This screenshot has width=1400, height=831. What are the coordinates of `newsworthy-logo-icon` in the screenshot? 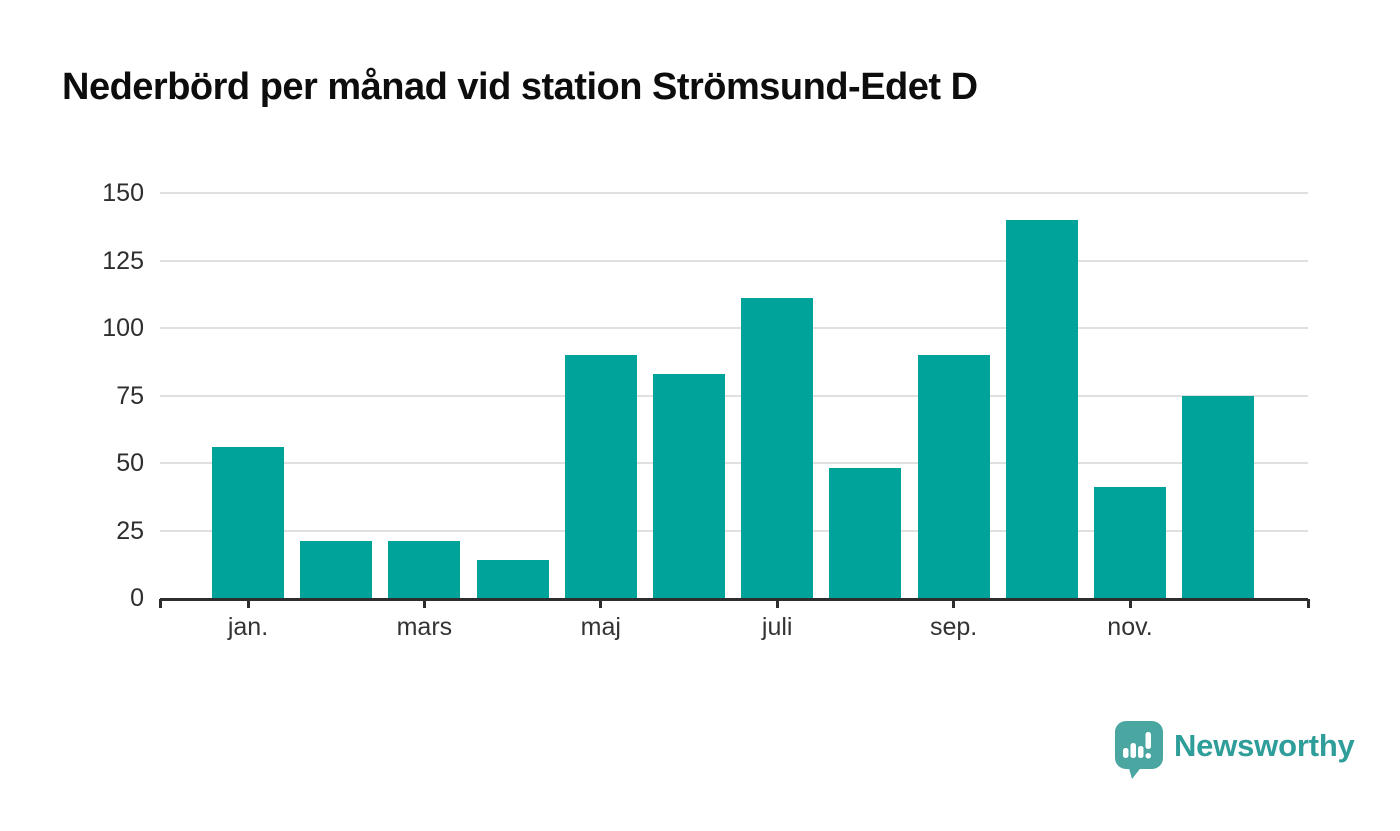 It's located at (1139, 750).